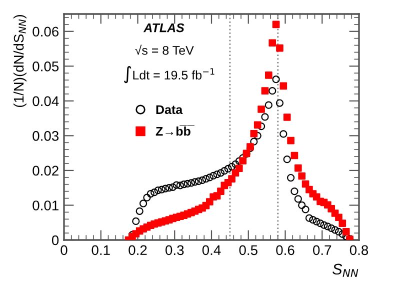 This screenshot has width=399, height=286. I want to click on x-tick-label: 0.7, so click(322, 250).